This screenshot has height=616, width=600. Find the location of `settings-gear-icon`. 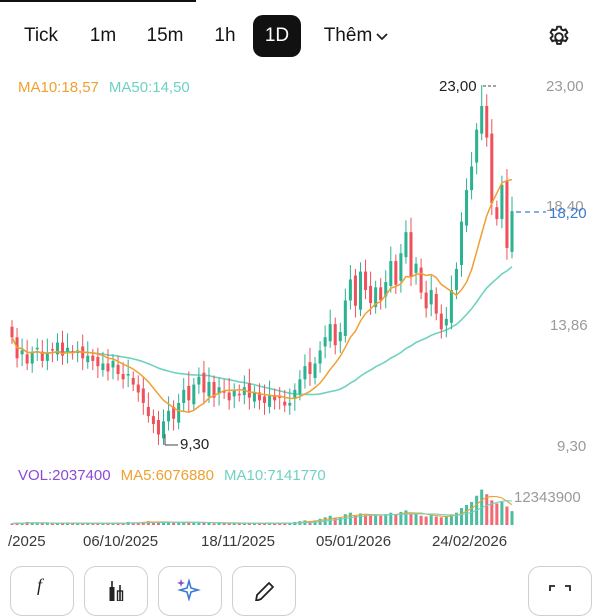

settings-gear-icon is located at coordinates (559, 37).